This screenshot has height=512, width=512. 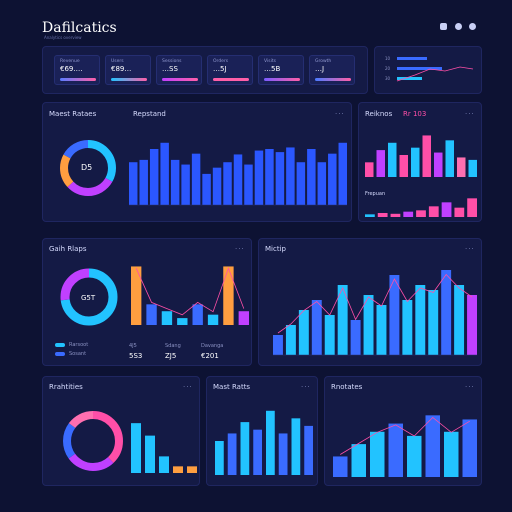 What do you see at coordinates (415, 114) in the screenshot?
I see `right-top-badge: Rr 103` at bounding box center [415, 114].